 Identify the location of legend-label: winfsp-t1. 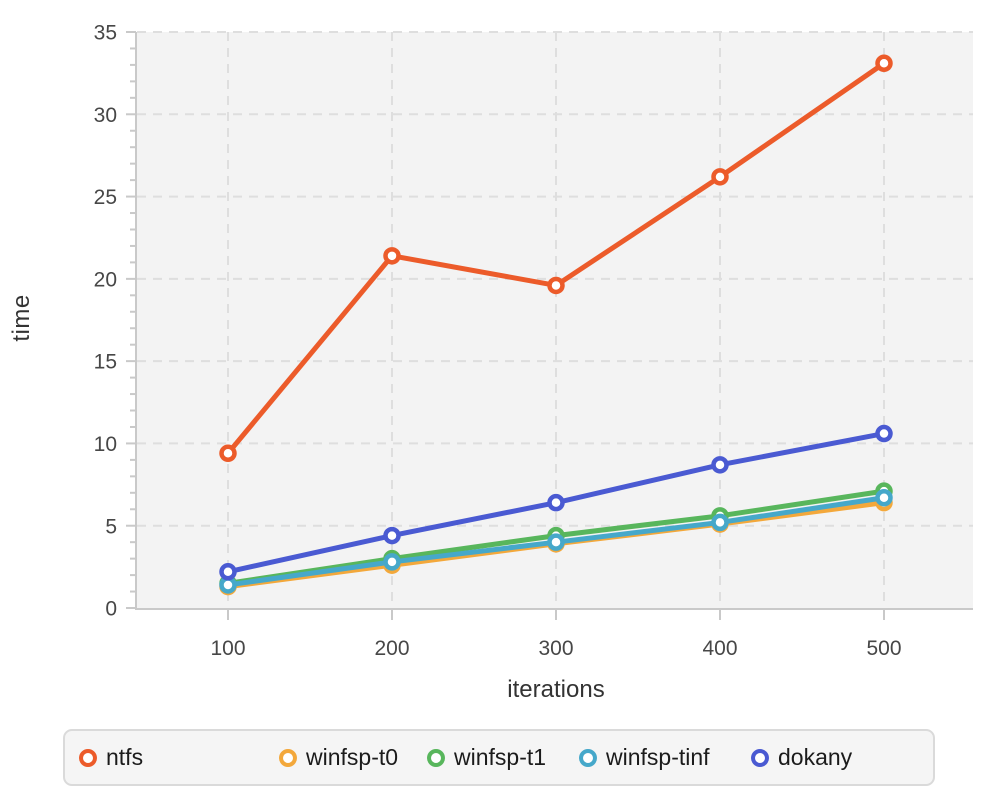
(500, 757).